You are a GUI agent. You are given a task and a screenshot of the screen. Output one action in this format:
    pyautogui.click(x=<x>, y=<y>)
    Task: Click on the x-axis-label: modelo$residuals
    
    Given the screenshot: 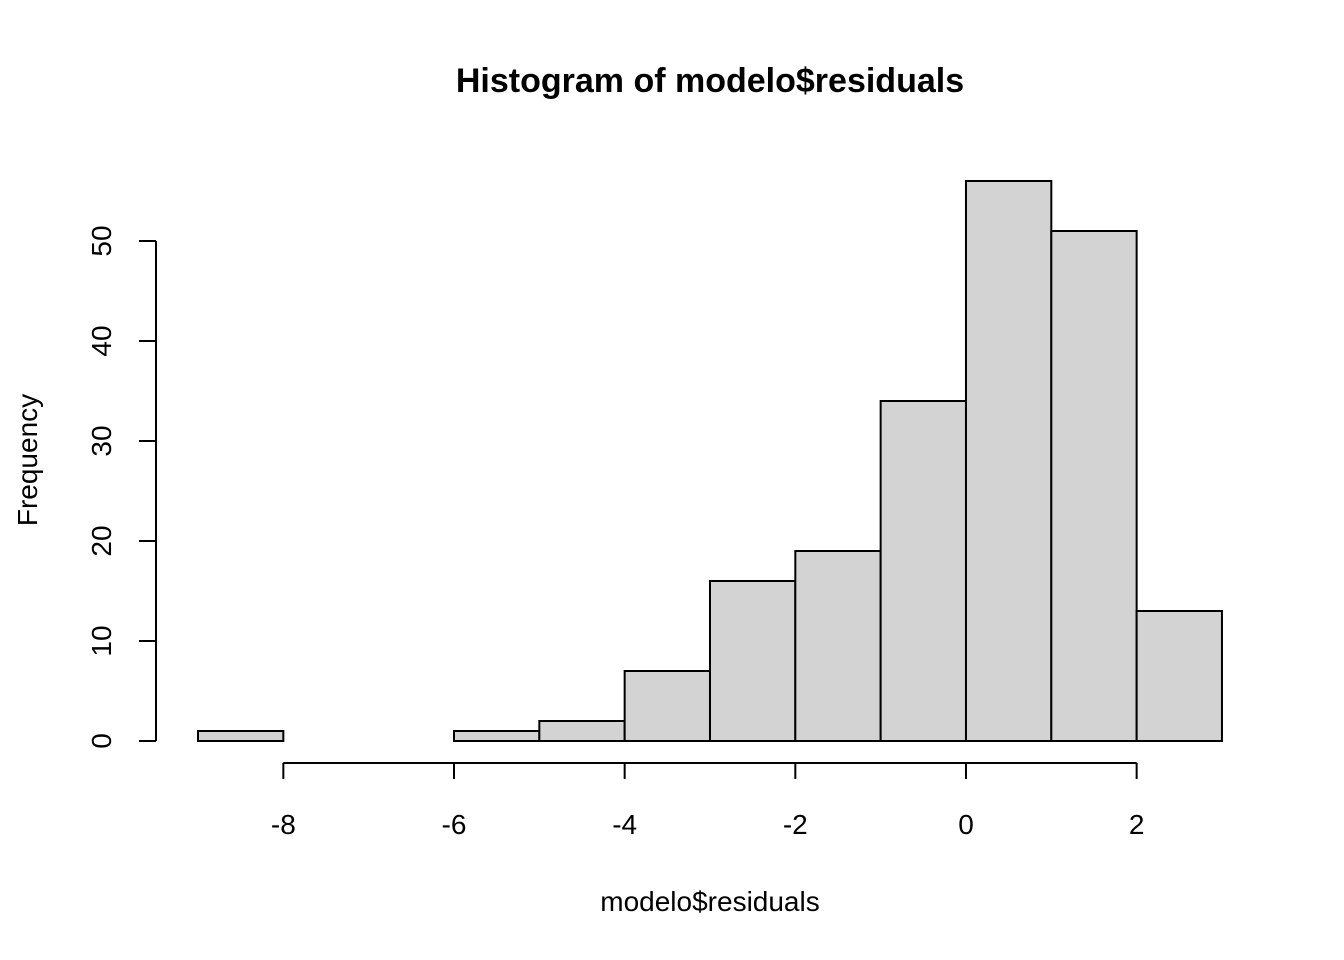 What is the action you would take?
    pyautogui.click(x=709, y=901)
    